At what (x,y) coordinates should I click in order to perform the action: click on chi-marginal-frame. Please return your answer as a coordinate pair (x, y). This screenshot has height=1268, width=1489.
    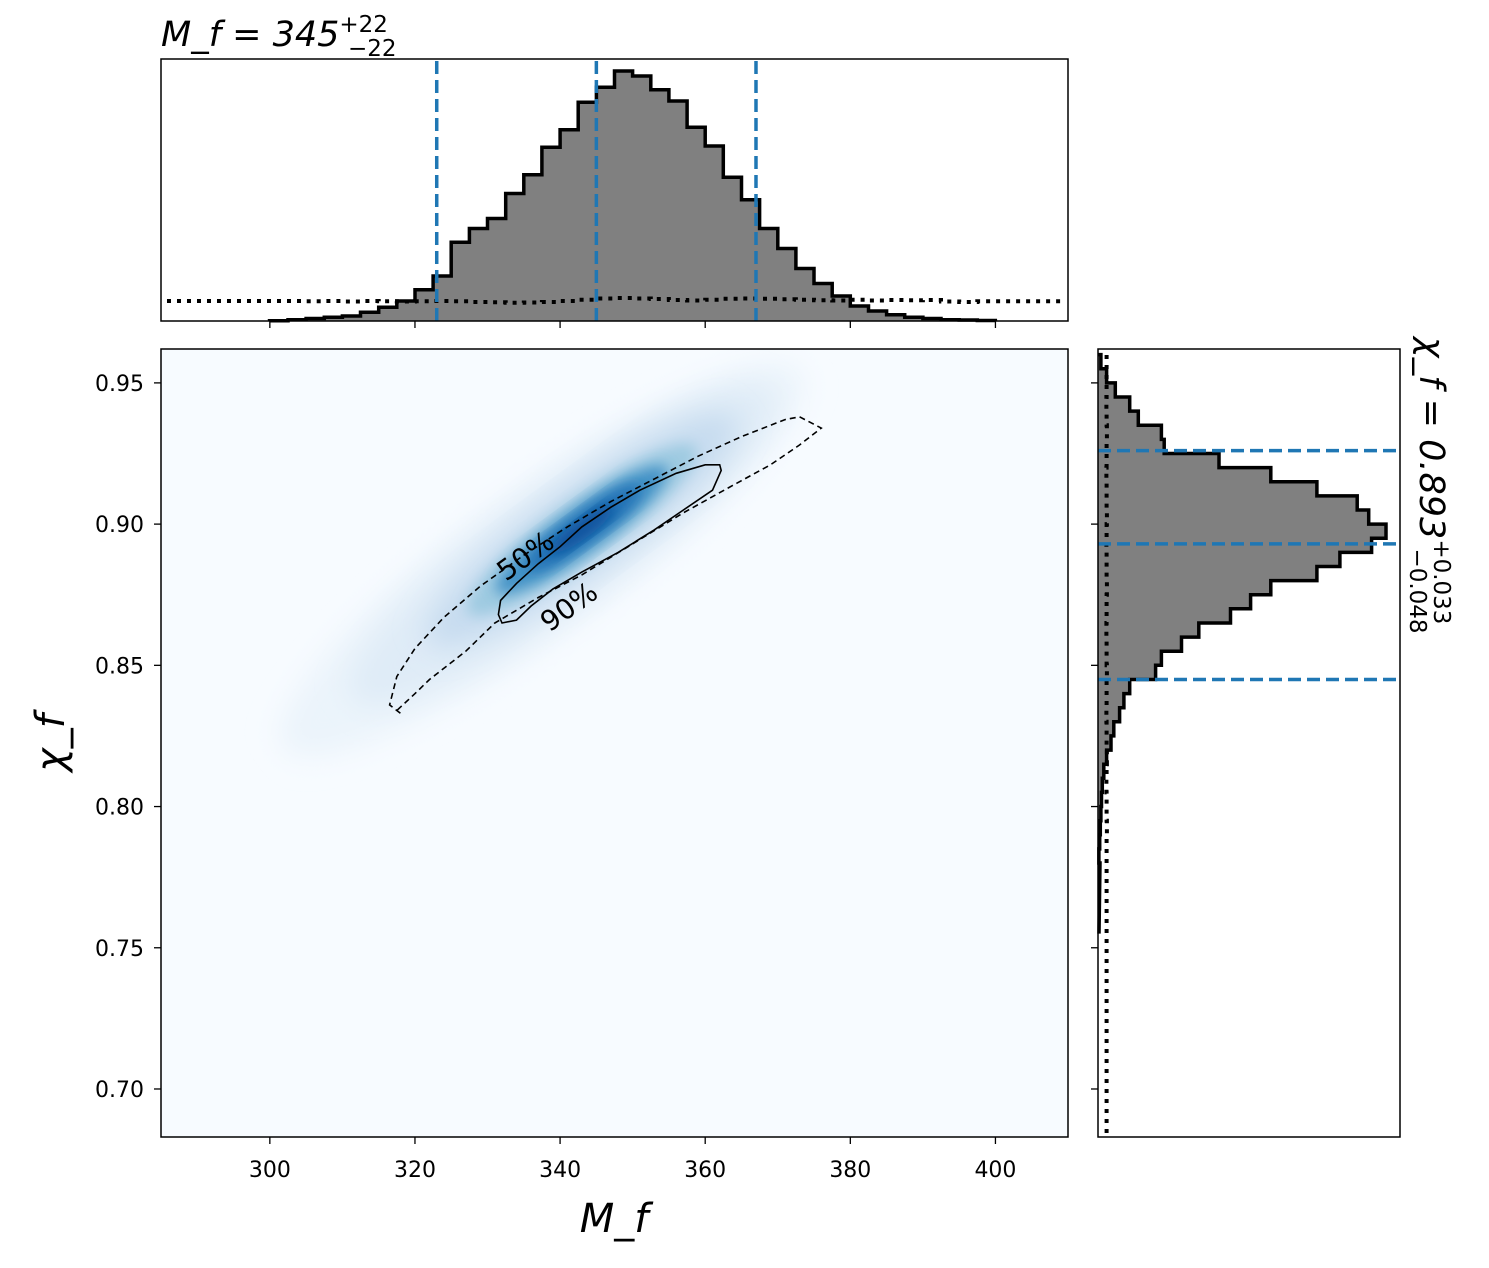
    Looking at the image, I should click on (1249, 743).